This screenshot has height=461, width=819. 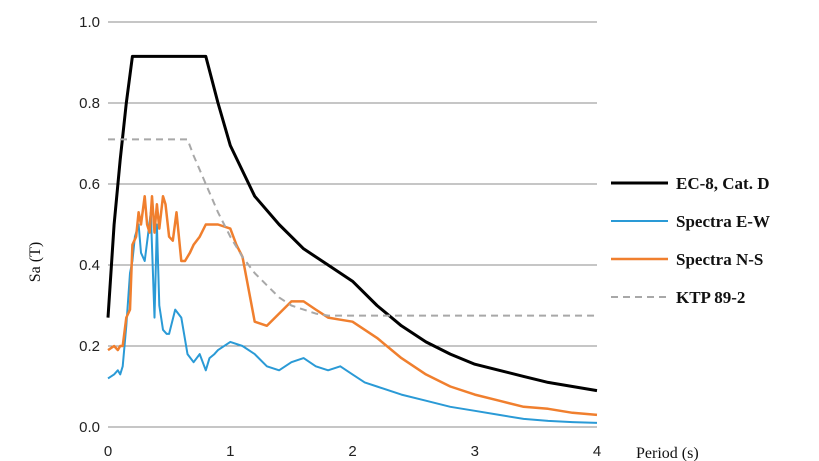 What do you see at coordinates (89, 22) in the screenshot?
I see `y-tick-5: 1.0` at bounding box center [89, 22].